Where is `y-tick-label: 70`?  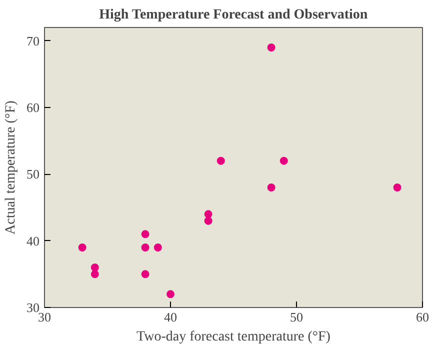
y-tick-label: 70 is located at coordinates (33, 40).